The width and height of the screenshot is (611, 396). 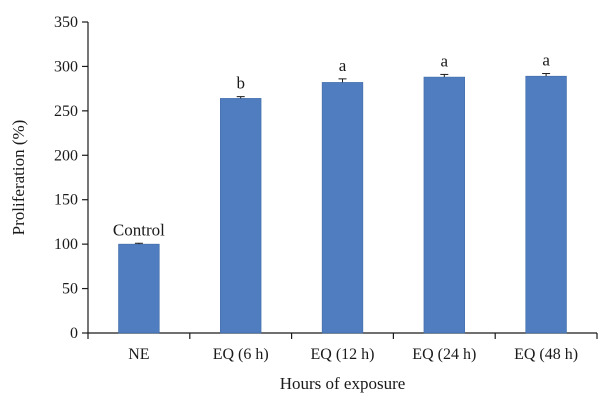 What do you see at coordinates (66, 244) in the screenshot?
I see `y-tick-label: 100` at bounding box center [66, 244].